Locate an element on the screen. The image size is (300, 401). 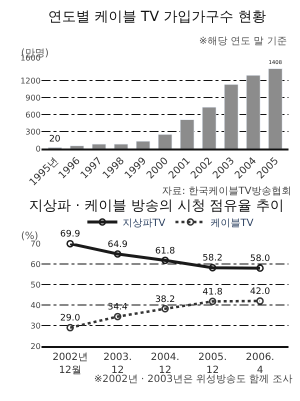
y-tick-label: 0 is located at coordinates (38, 149).